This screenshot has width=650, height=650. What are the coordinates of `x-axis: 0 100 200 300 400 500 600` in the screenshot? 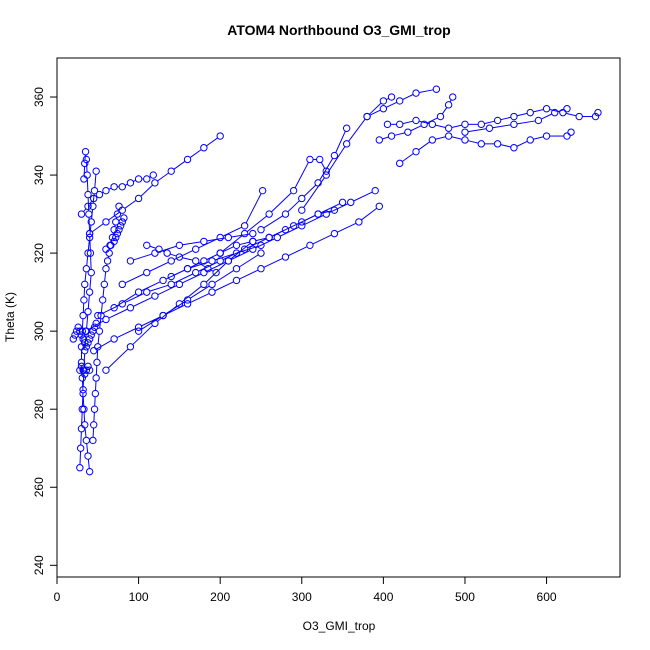 It's located at (305, 590).